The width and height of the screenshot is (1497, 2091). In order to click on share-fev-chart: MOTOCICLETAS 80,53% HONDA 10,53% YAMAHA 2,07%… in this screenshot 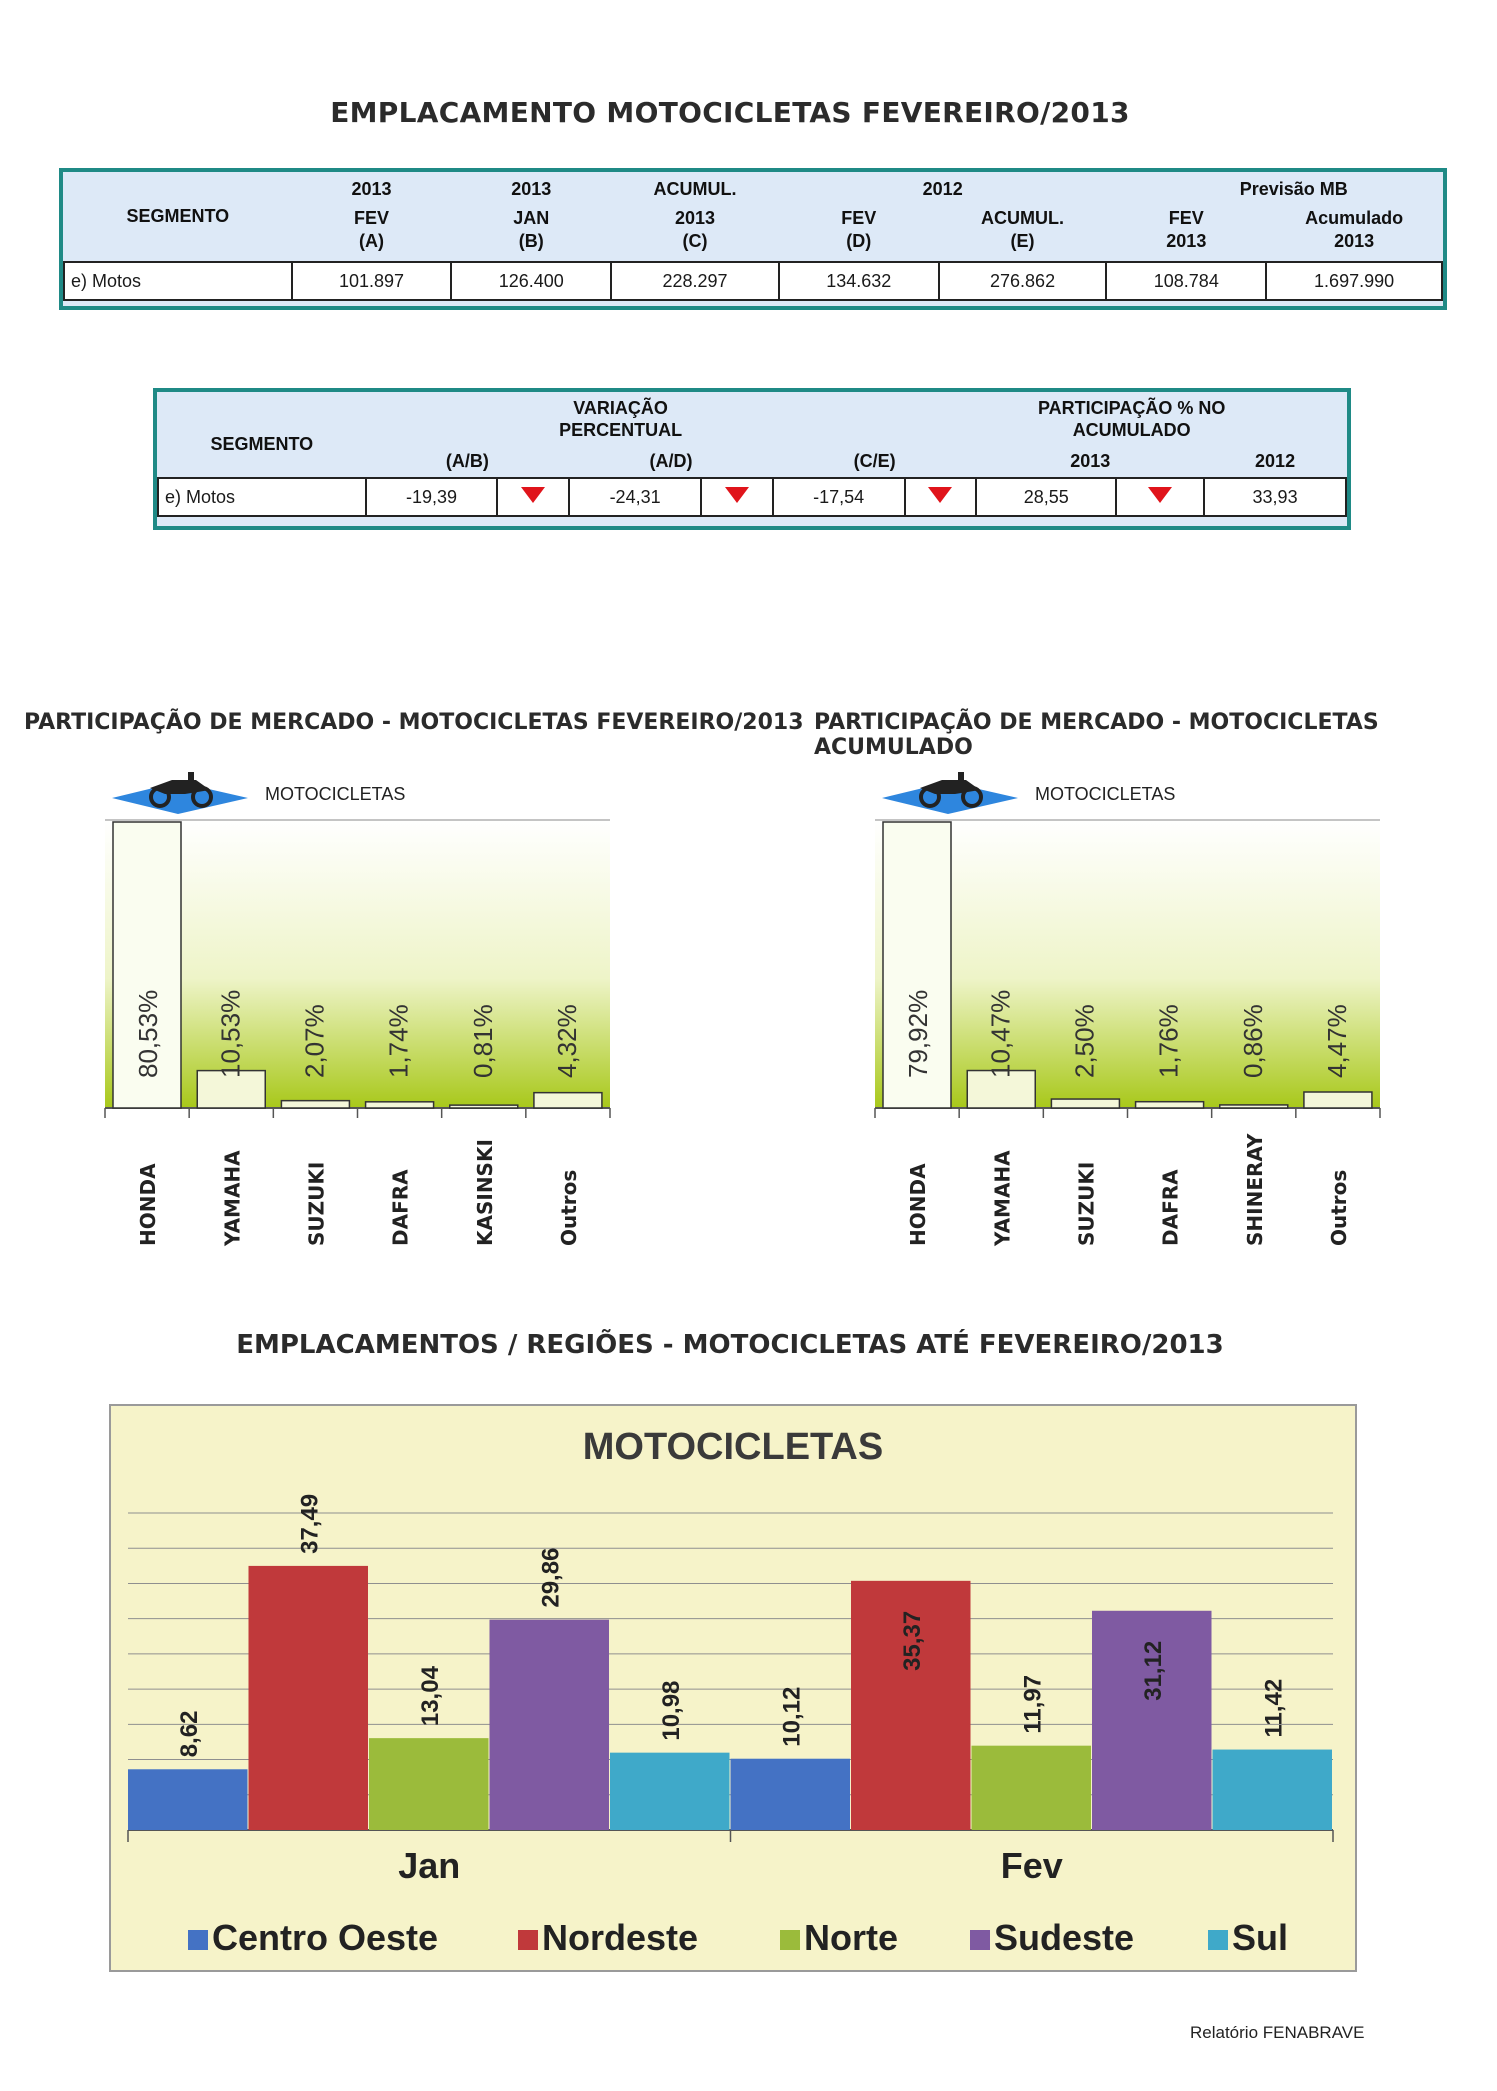, I will do `click(357, 1009)`.